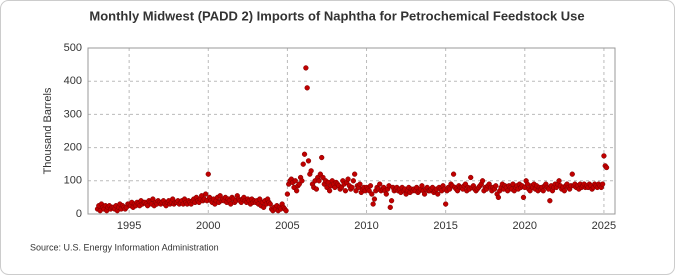 The height and width of the screenshot is (275, 675). I want to click on y-tick-label: 0, so click(79, 214).